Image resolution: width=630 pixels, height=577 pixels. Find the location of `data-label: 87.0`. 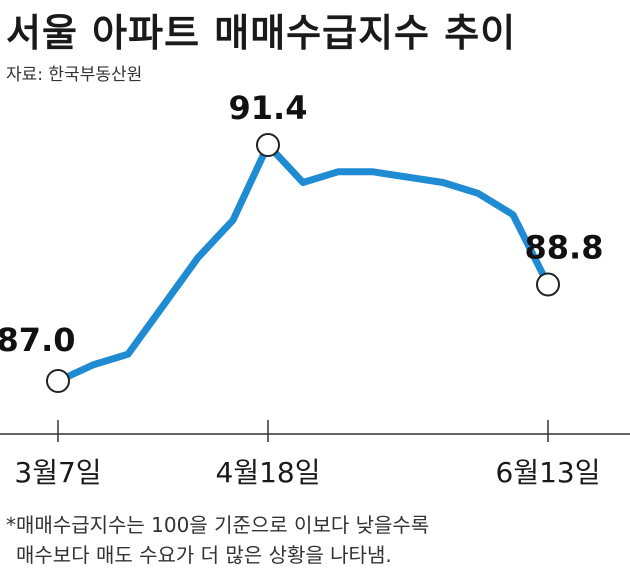

data-label: 87.0 is located at coordinates (37, 340).